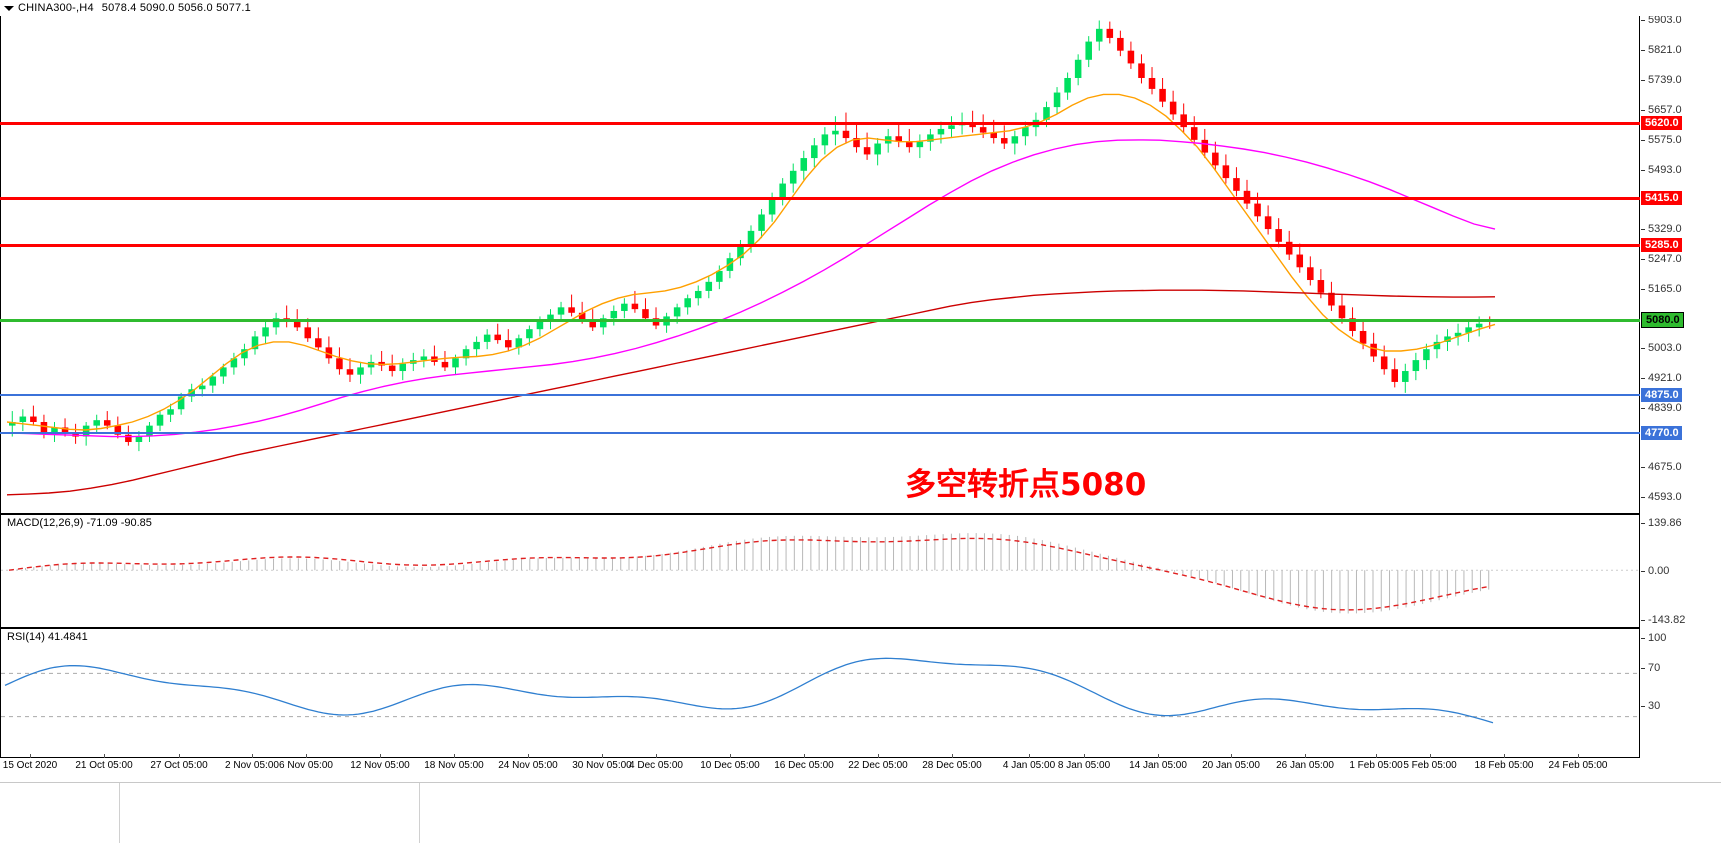  What do you see at coordinates (1662, 620) in the screenshot?
I see `macd-axis-tick: -143.82` at bounding box center [1662, 620].